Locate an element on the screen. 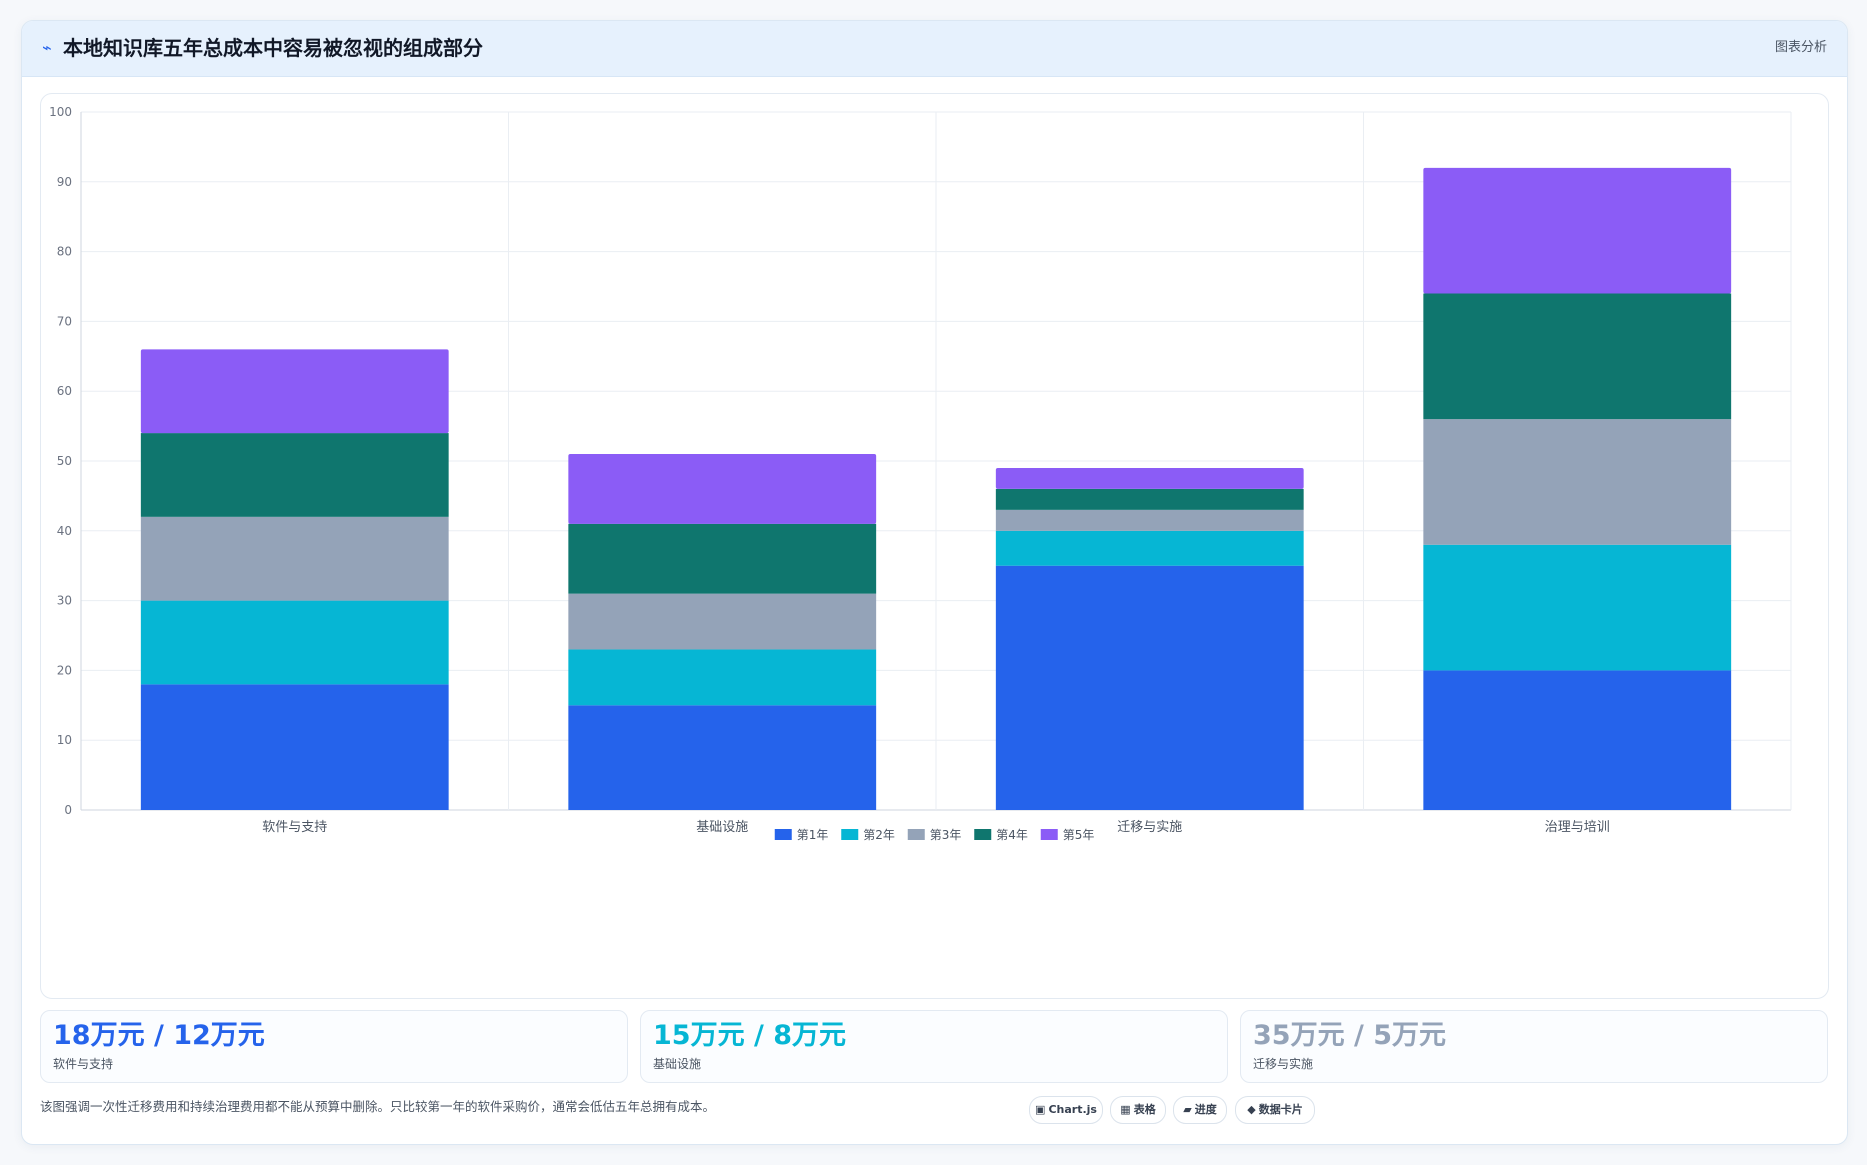 The image size is (1867, 1165). stat-label: 软件与支持 is located at coordinates (83, 1064).